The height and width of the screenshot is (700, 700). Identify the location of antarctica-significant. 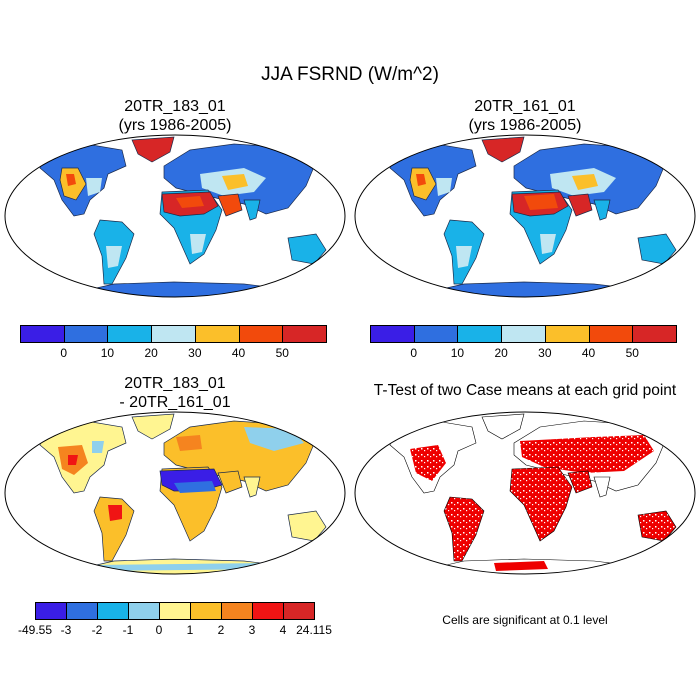
(521, 566).